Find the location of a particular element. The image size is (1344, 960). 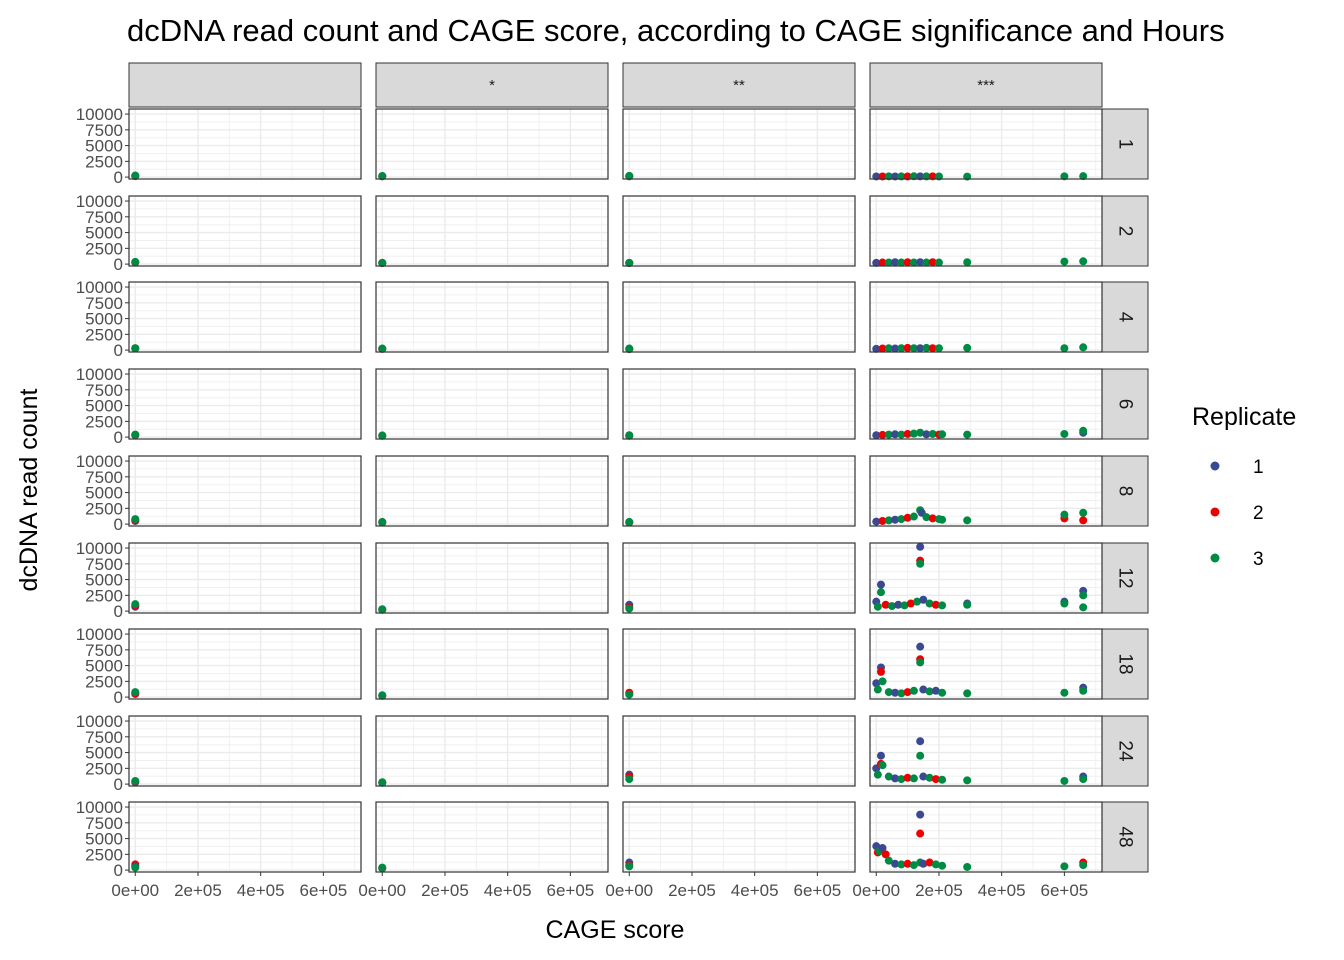

column-strip is located at coordinates (986, 85).